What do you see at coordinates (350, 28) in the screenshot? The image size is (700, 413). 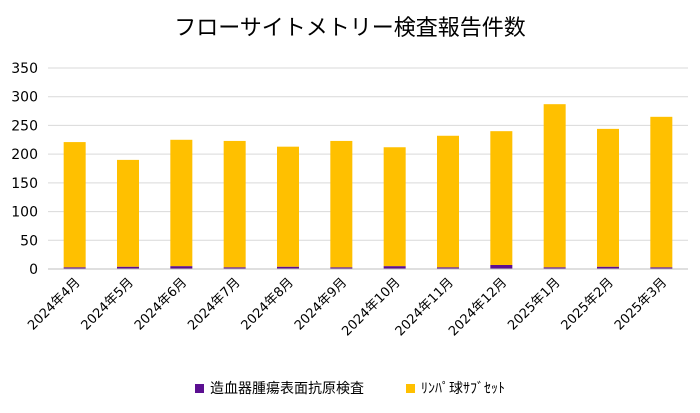 I see `chart-title: フローサイトメトリー検査報告件数` at bounding box center [350, 28].